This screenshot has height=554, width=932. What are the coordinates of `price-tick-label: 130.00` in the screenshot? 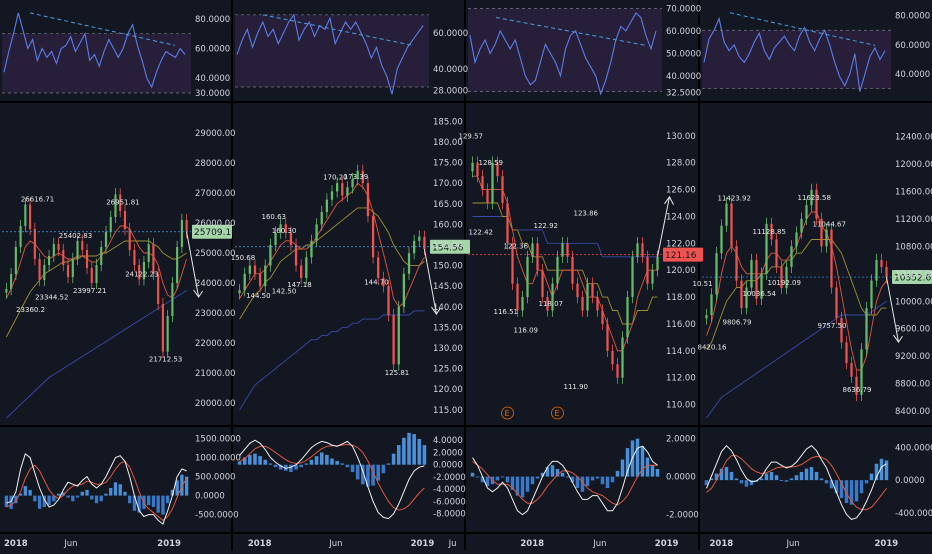 It's located at (681, 137).